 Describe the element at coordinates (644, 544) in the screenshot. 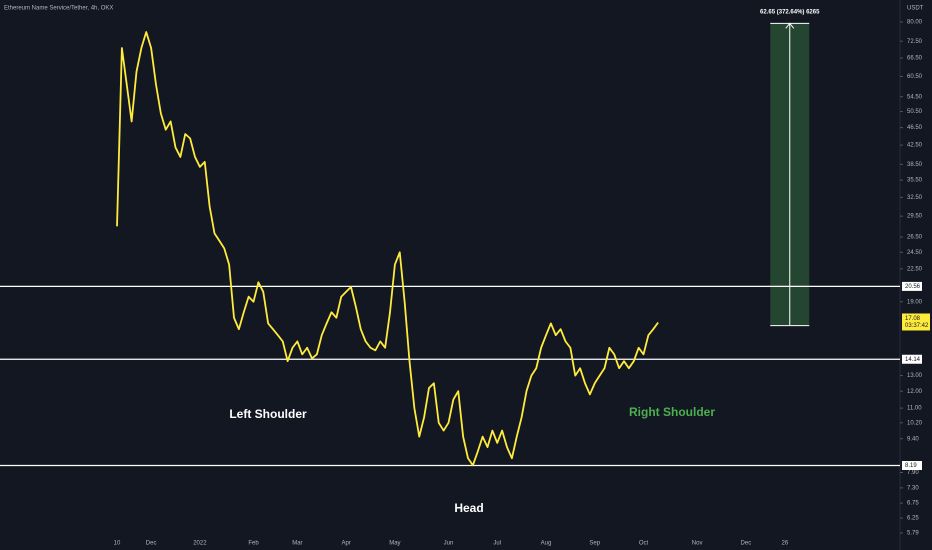

I see `x-tick-label: Oct` at that location.